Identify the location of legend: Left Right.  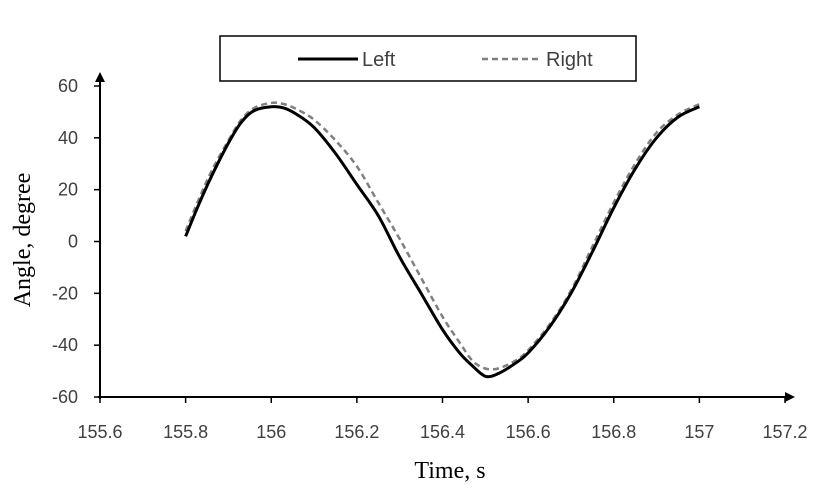
(428, 58).